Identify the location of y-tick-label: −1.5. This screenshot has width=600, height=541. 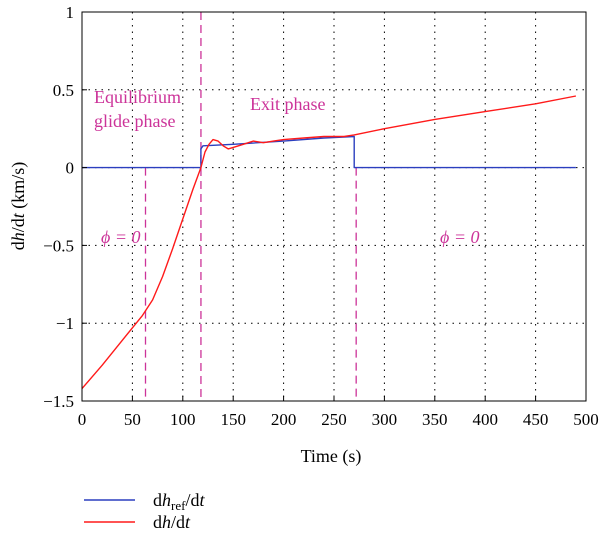
(58, 401).